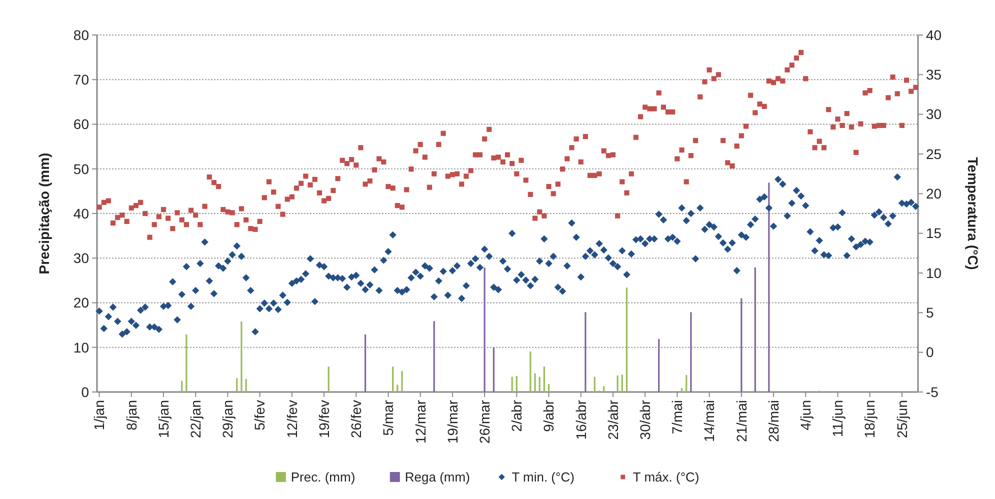  Describe the element at coordinates (666, 477) in the screenshot. I see `legend-label: T máx. (°C)` at that location.